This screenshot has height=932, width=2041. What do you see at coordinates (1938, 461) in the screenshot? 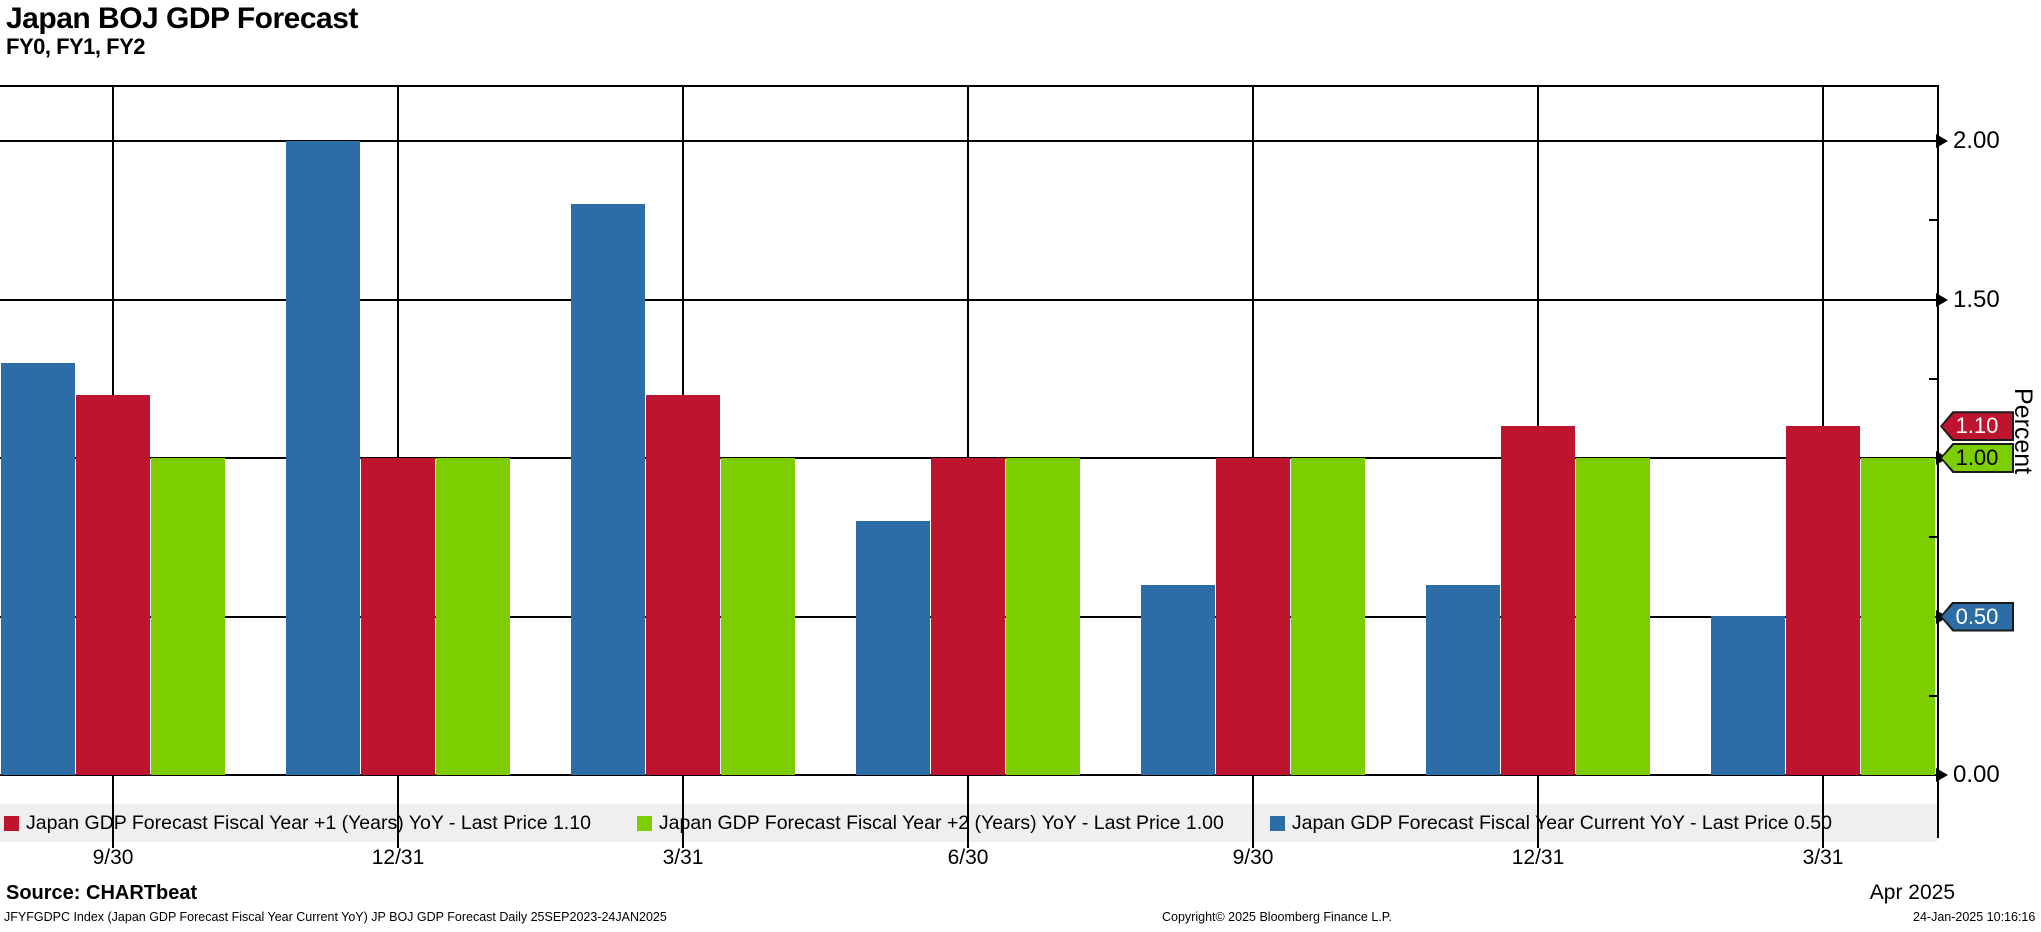
I see `y-axis-line` at bounding box center [1938, 461].